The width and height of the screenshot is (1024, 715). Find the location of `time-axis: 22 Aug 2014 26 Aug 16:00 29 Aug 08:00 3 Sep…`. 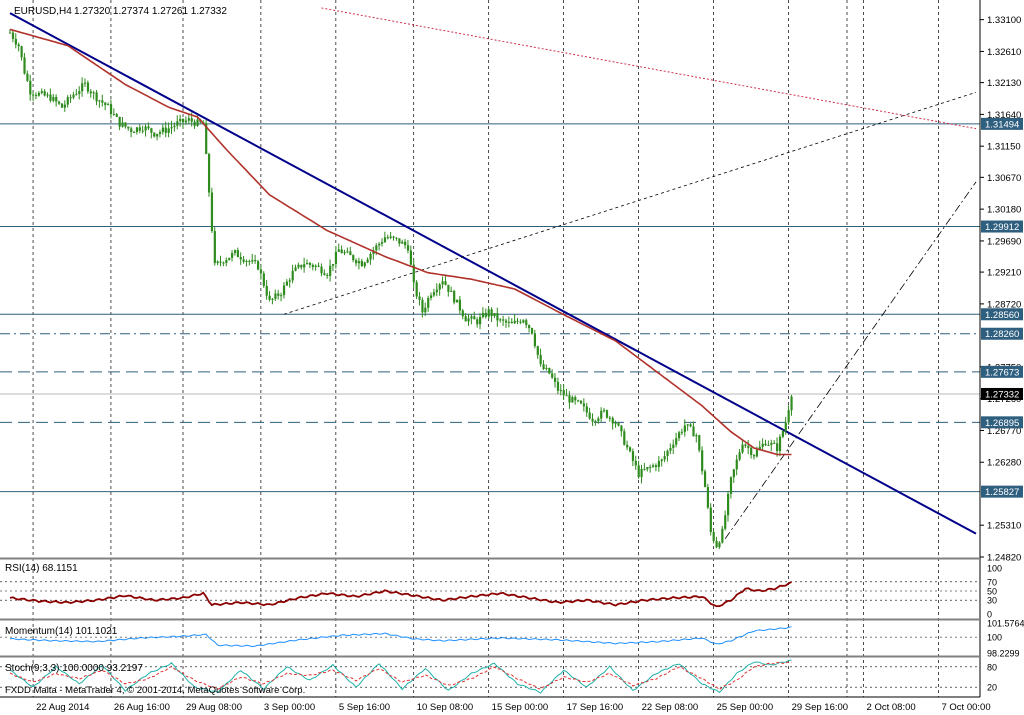

time-axis: 22 Aug 2014 26 Aug 16:00 29 Aug 08:00 3 Sep… is located at coordinates (513, 707).